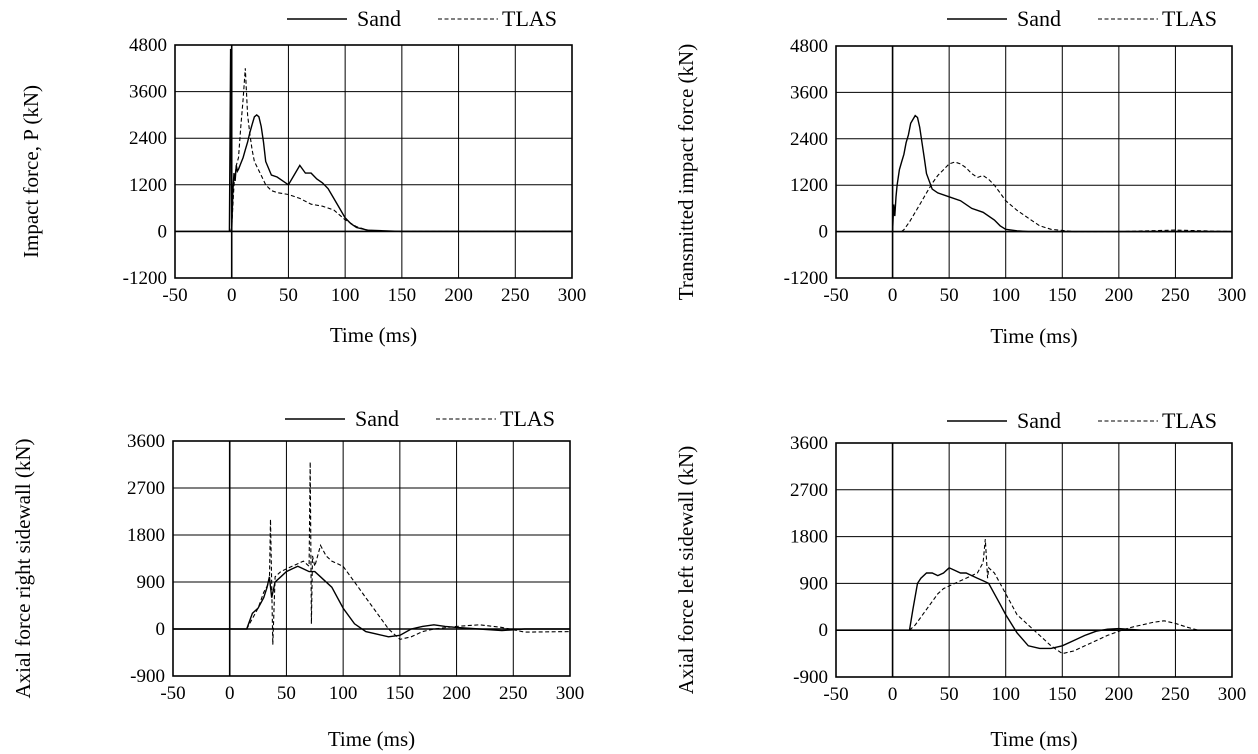 This screenshot has width=1258, height=754. What do you see at coordinates (31, 171) in the screenshot?
I see `y-axis-label: Impact force, P (kN)` at bounding box center [31, 171].